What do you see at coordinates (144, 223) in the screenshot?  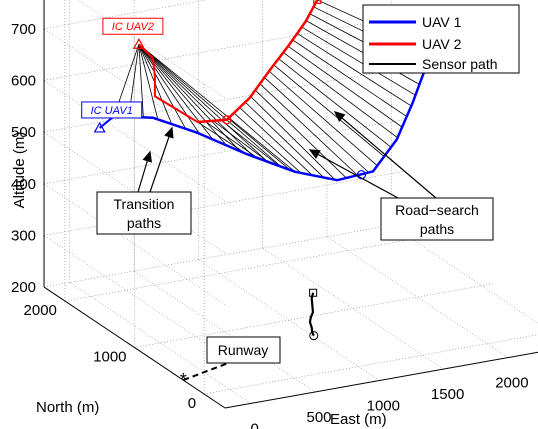 I see `annotation-transition-line2: paths` at bounding box center [144, 223].